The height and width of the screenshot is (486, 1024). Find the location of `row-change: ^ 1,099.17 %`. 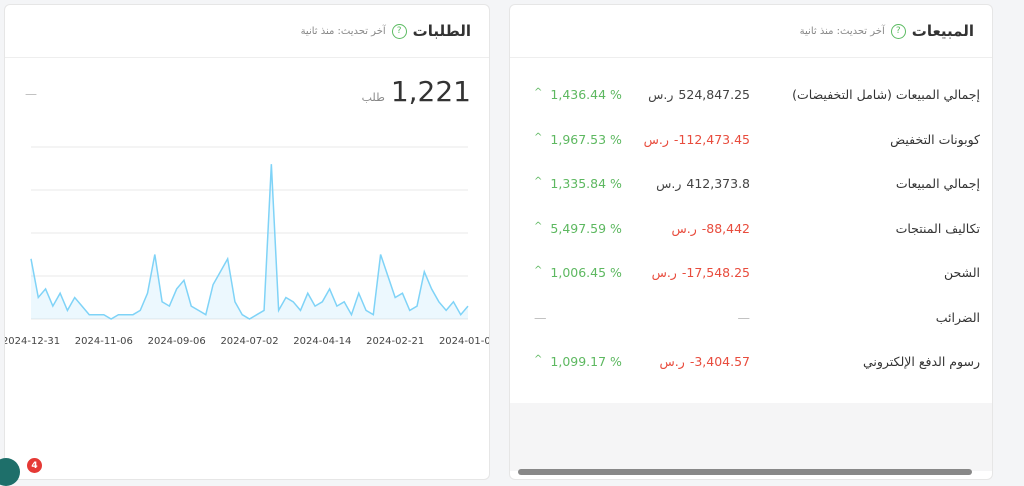

row-change: ^ 1,099.17 % is located at coordinates (578, 361).